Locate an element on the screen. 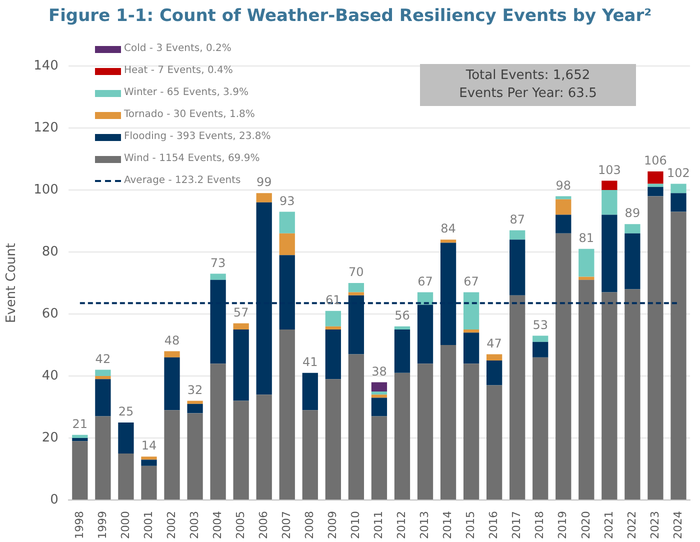 The height and width of the screenshot is (542, 700). y-tick-label: 100 is located at coordinates (46, 190).